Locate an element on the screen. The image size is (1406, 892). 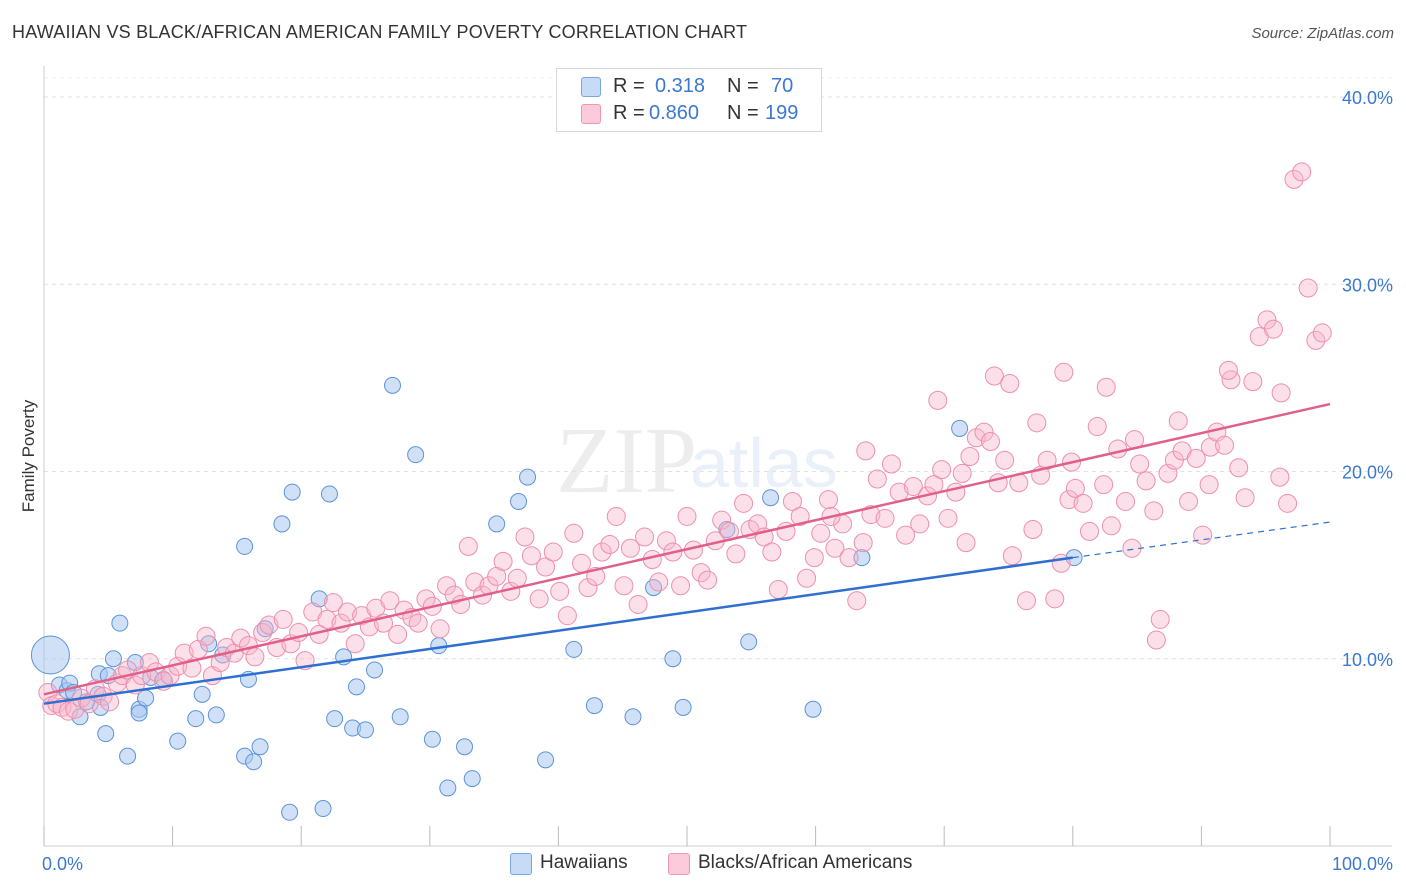
y-tick-label: 20.0% is located at coordinates (1367, 473).